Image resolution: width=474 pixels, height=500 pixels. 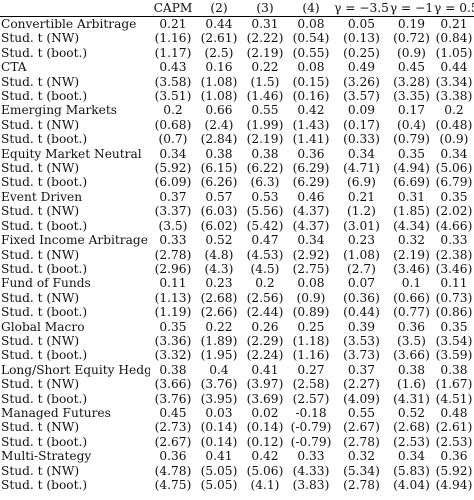 I want to click on table-cell: 0.03, so click(x=219, y=412).